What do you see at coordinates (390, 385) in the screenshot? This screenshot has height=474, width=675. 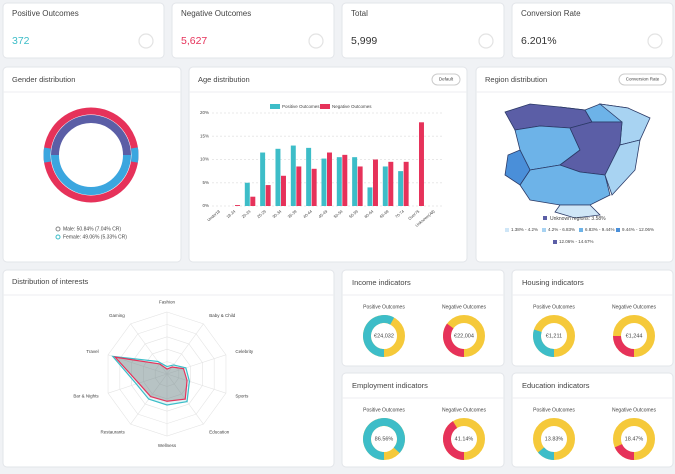 I see `card-title: Employment indicators` at bounding box center [390, 385].